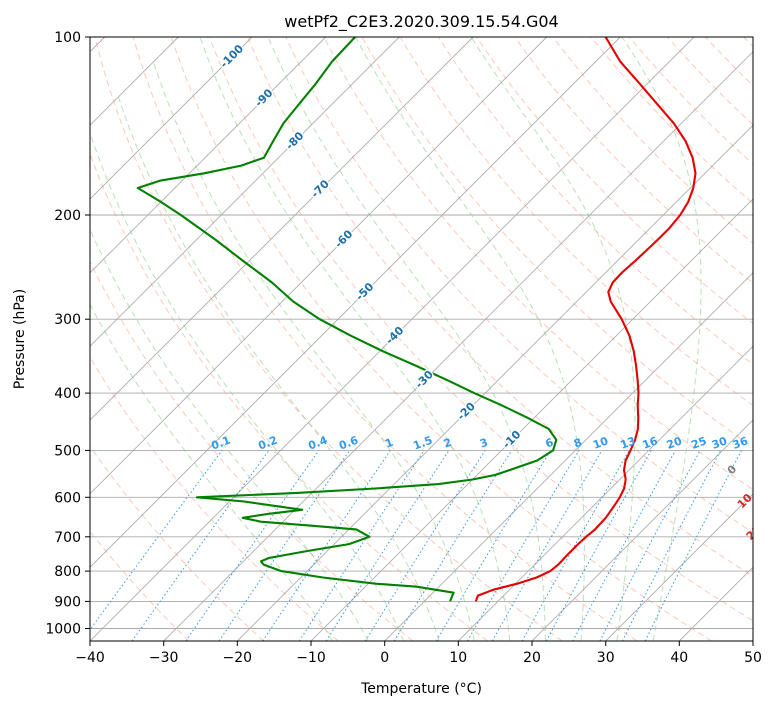  What do you see at coordinates (238, 658) in the screenshot?
I see `x-tick-label: −20` at bounding box center [238, 658].